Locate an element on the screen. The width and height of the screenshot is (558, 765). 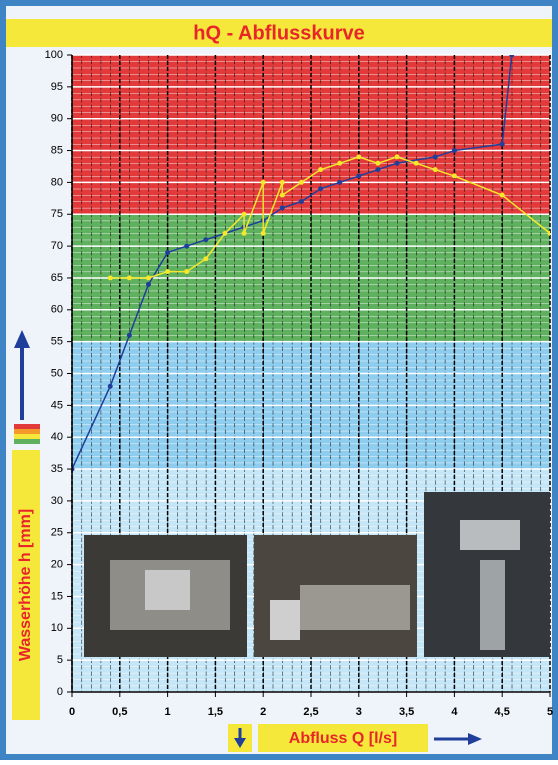
y-tick-label: 25 is located at coordinates (57, 533).